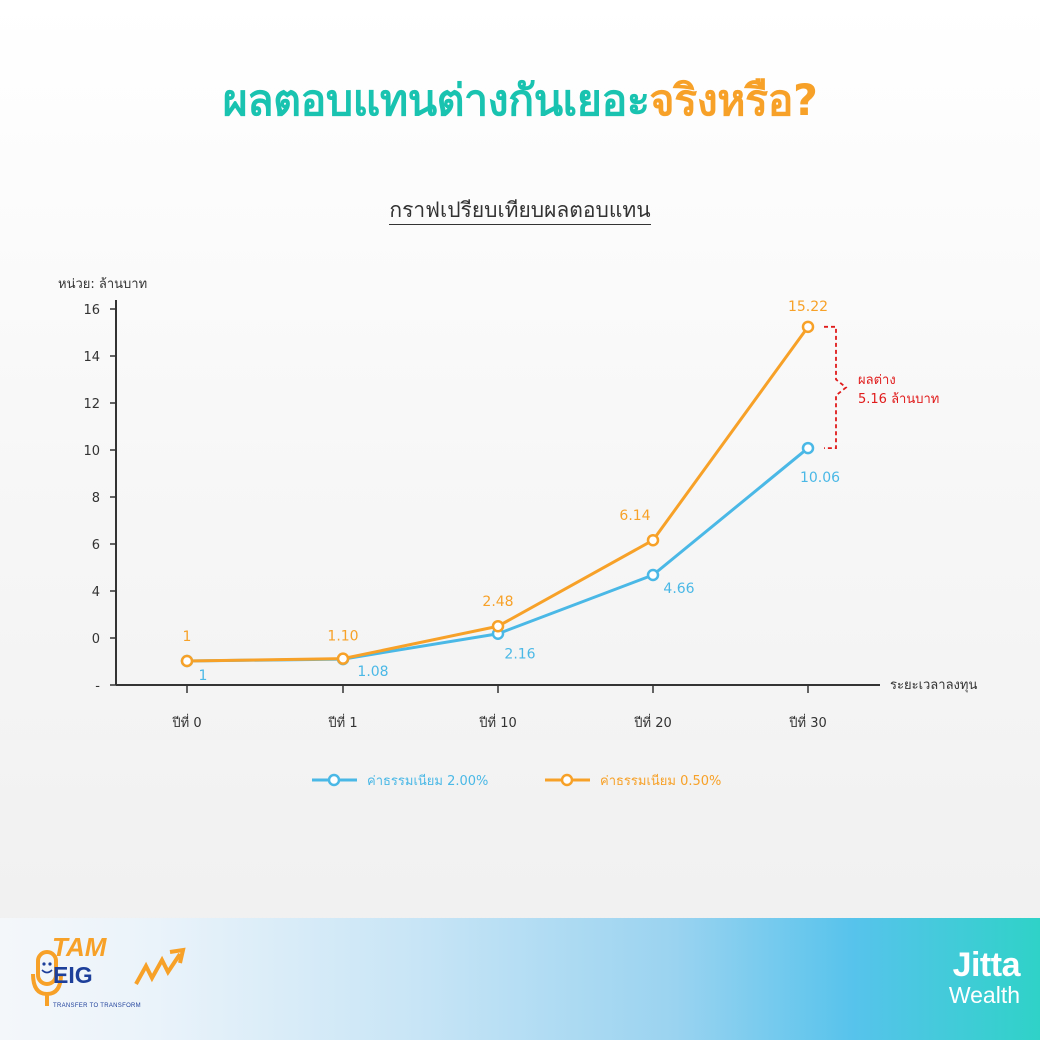  What do you see at coordinates (807, 722) in the screenshot?
I see `x-tick-label: ปีที่ 30` at bounding box center [807, 722].